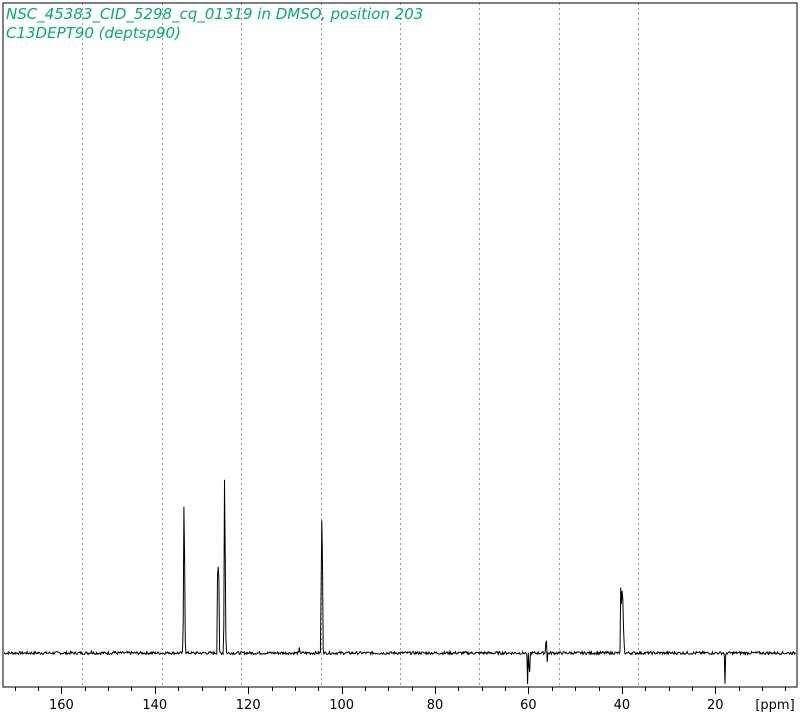 The height and width of the screenshot is (717, 802). I want to click on x-axis-tick-label: 40, so click(622, 705).